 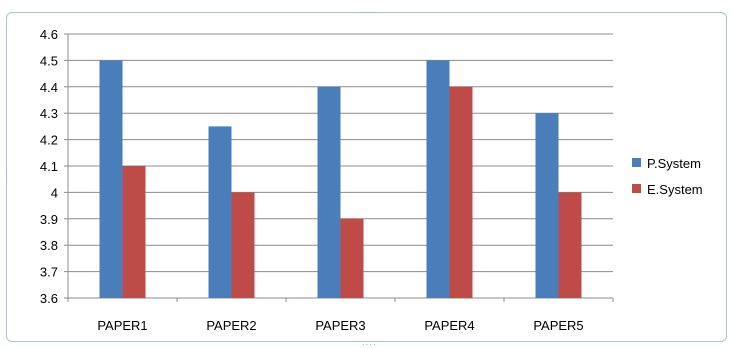 I want to click on y-tick-label: 4.3, so click(x=49, y=113).